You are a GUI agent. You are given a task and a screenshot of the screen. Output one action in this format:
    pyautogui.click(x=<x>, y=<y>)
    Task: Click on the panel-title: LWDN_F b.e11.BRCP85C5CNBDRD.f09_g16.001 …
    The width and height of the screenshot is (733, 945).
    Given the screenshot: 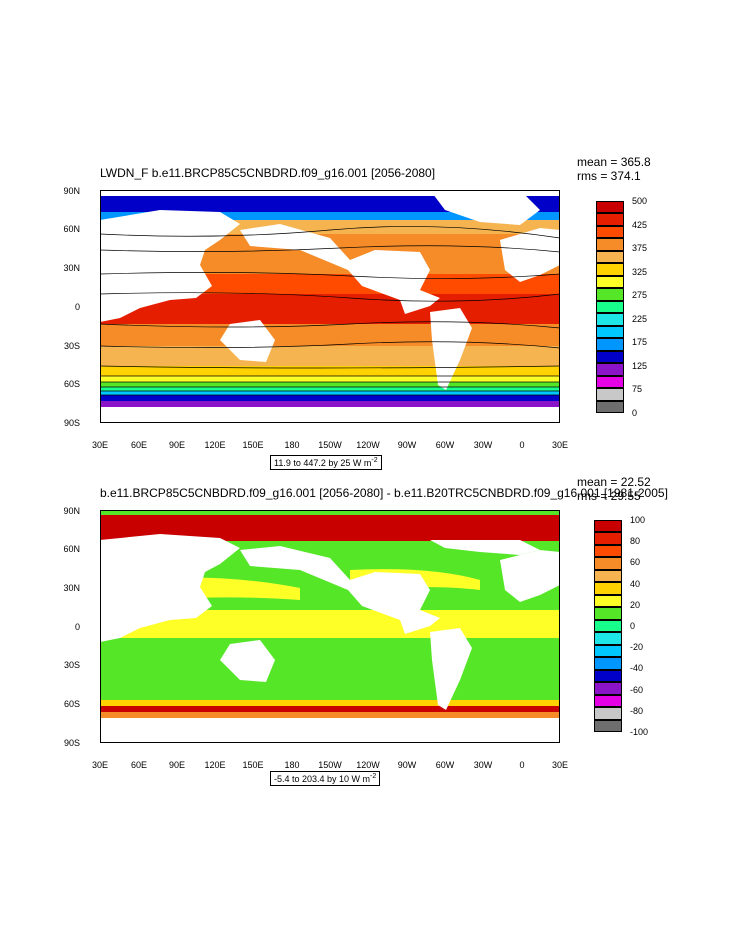 What is the action you would take?
    pyautogui.click(x=268, y=173)
    